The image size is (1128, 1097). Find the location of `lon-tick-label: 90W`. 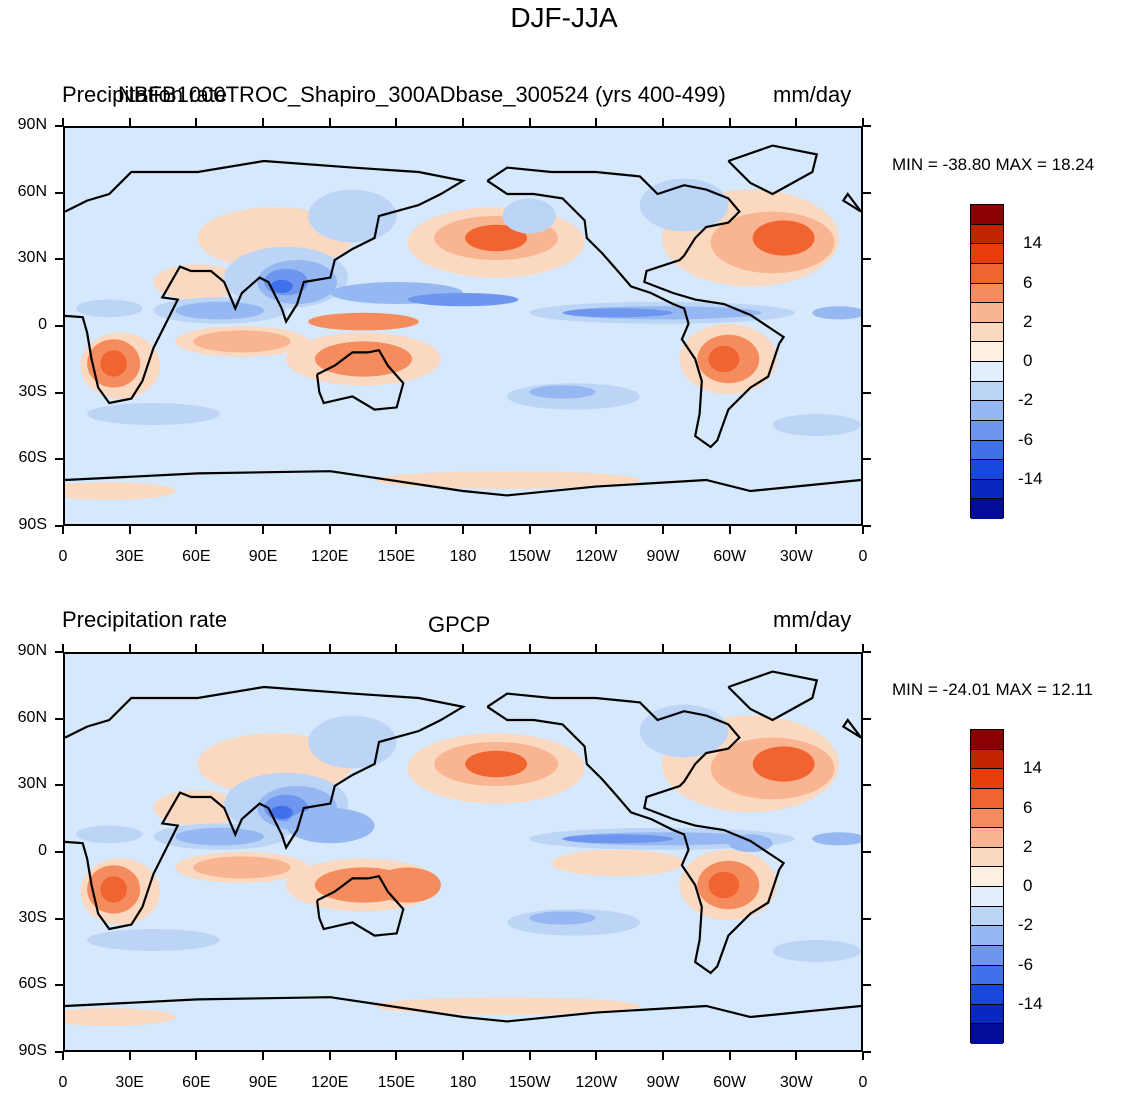

lon-tick-label: 90W is located at coordinates (663, 556).